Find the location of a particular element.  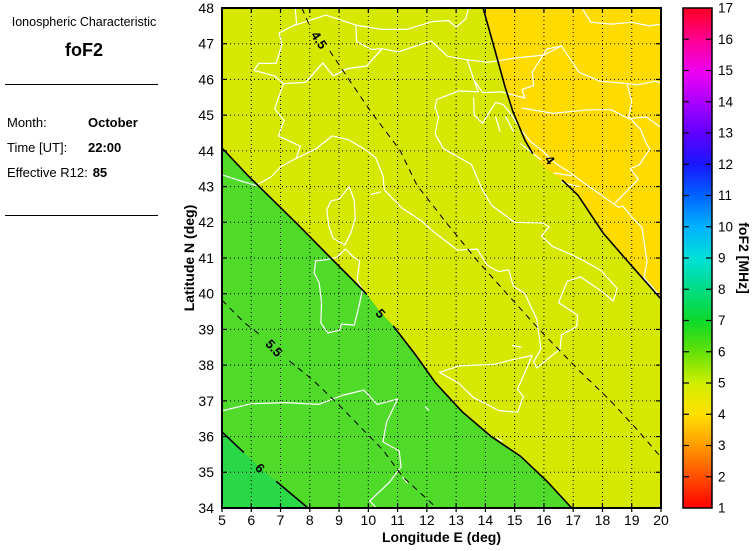

x-tick-label: 5 is located at coordinates (222, 520).